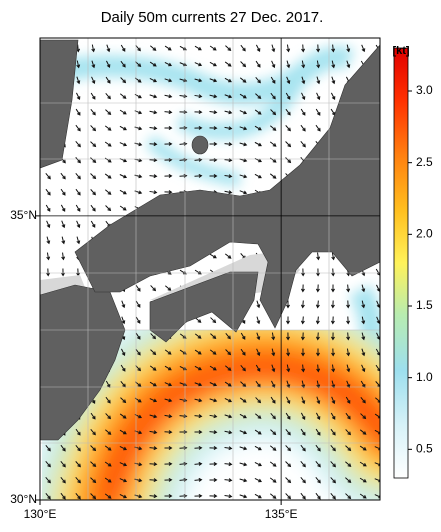  I want to click on colorbar-label: 1.0, so click(424, 377).